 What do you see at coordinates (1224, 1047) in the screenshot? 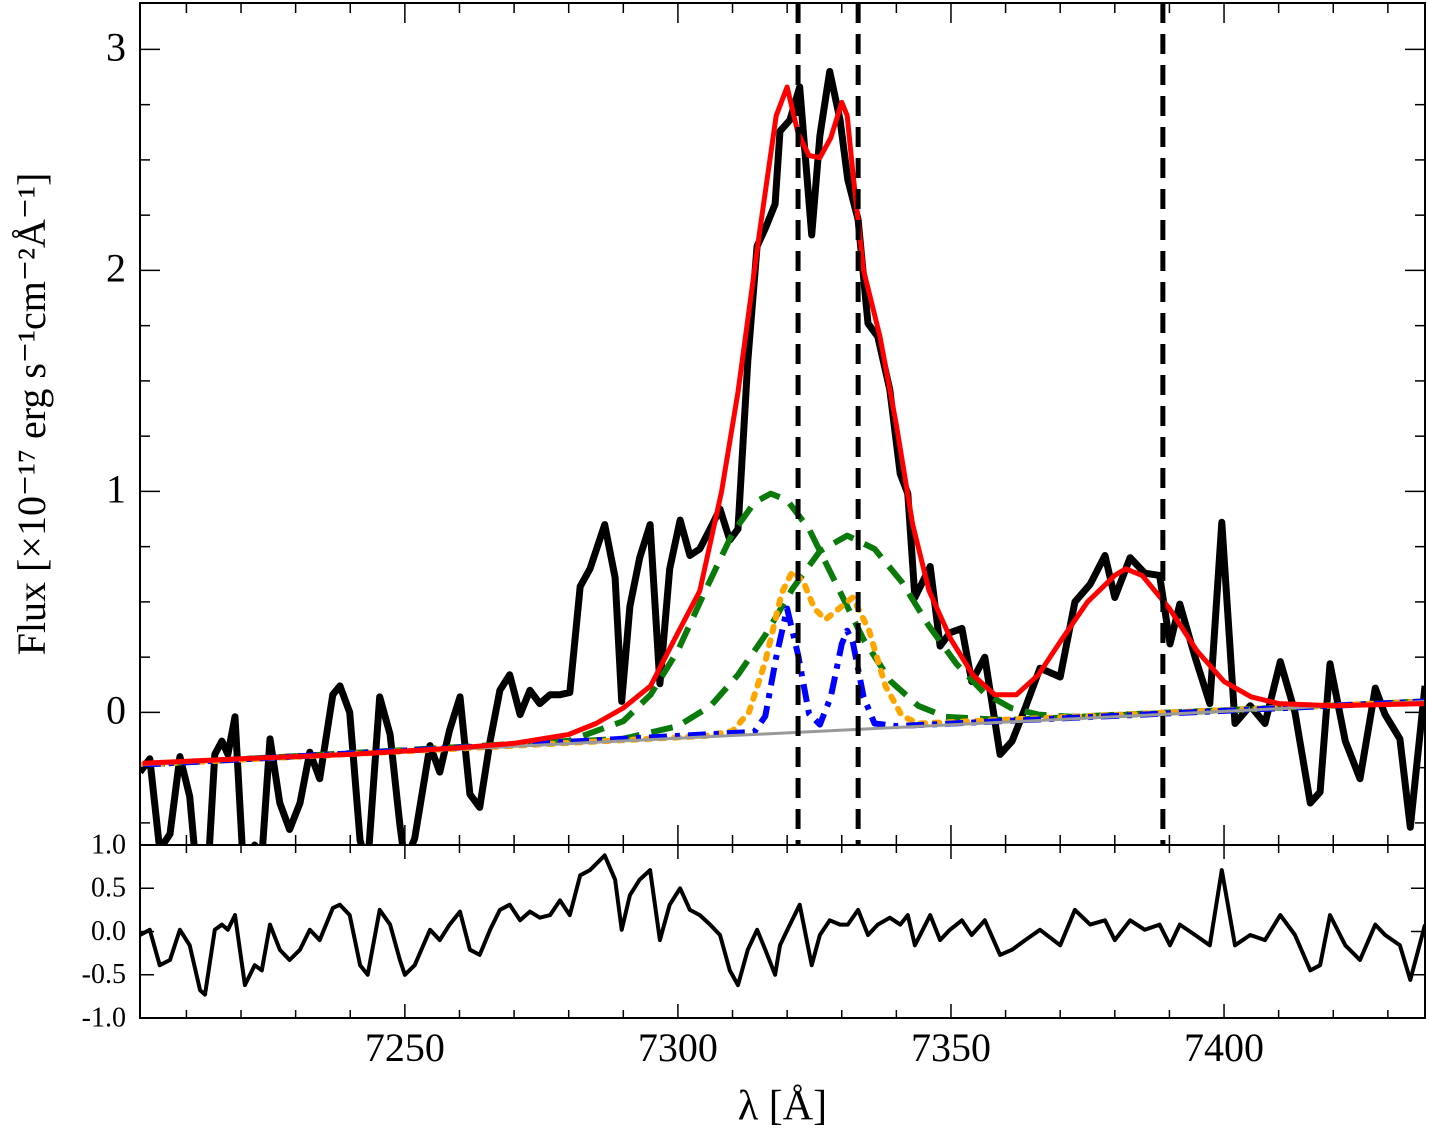
I see `x-tick-label: 7400` at bounding box center [1224, 1047].